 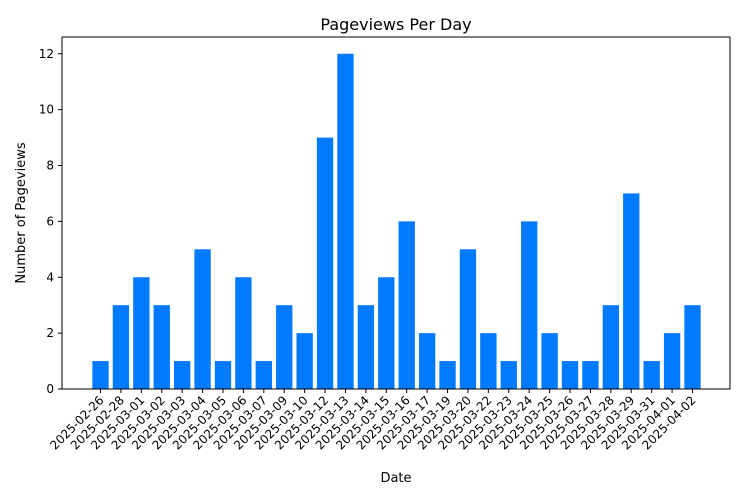 What do you see at coordinates (395, 24) in the screenshot?
I see `chart-title: Pageviews Per Day` at bounding box center [395, 24].